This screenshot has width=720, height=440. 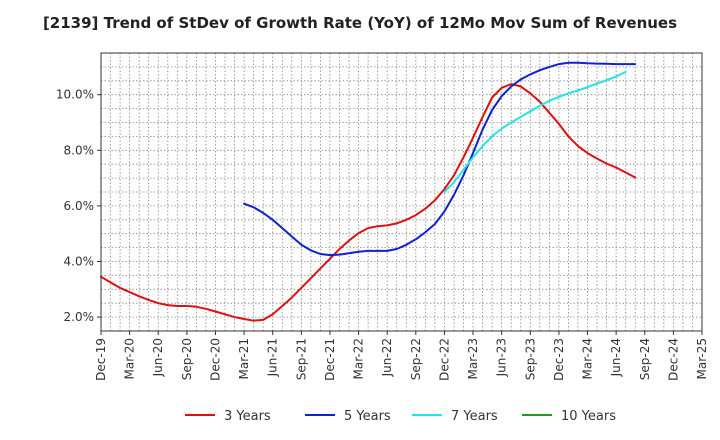 I want to click on series-line-7-years, so click(x=535, y=131).